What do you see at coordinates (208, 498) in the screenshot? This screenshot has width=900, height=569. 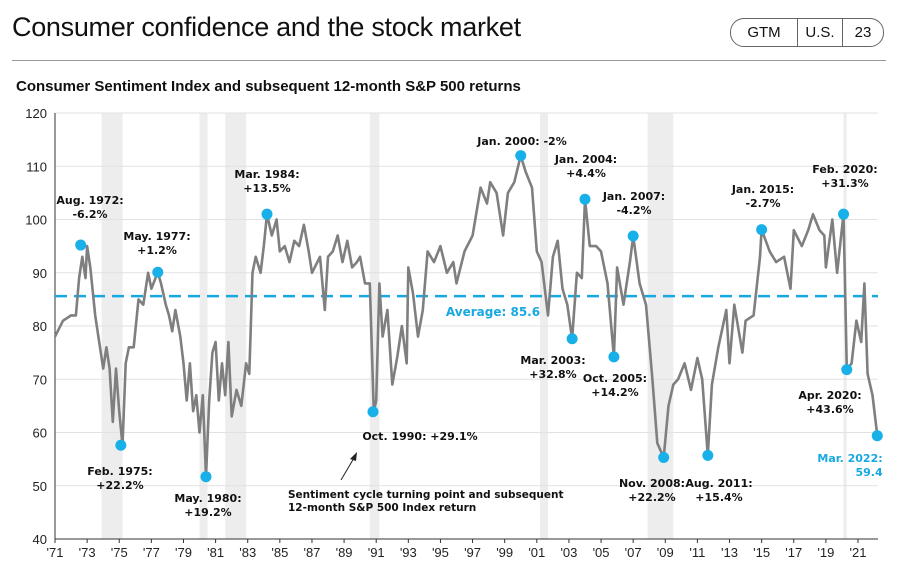 I see `label-date: May. 1980:` at bounding box center [208, 498].